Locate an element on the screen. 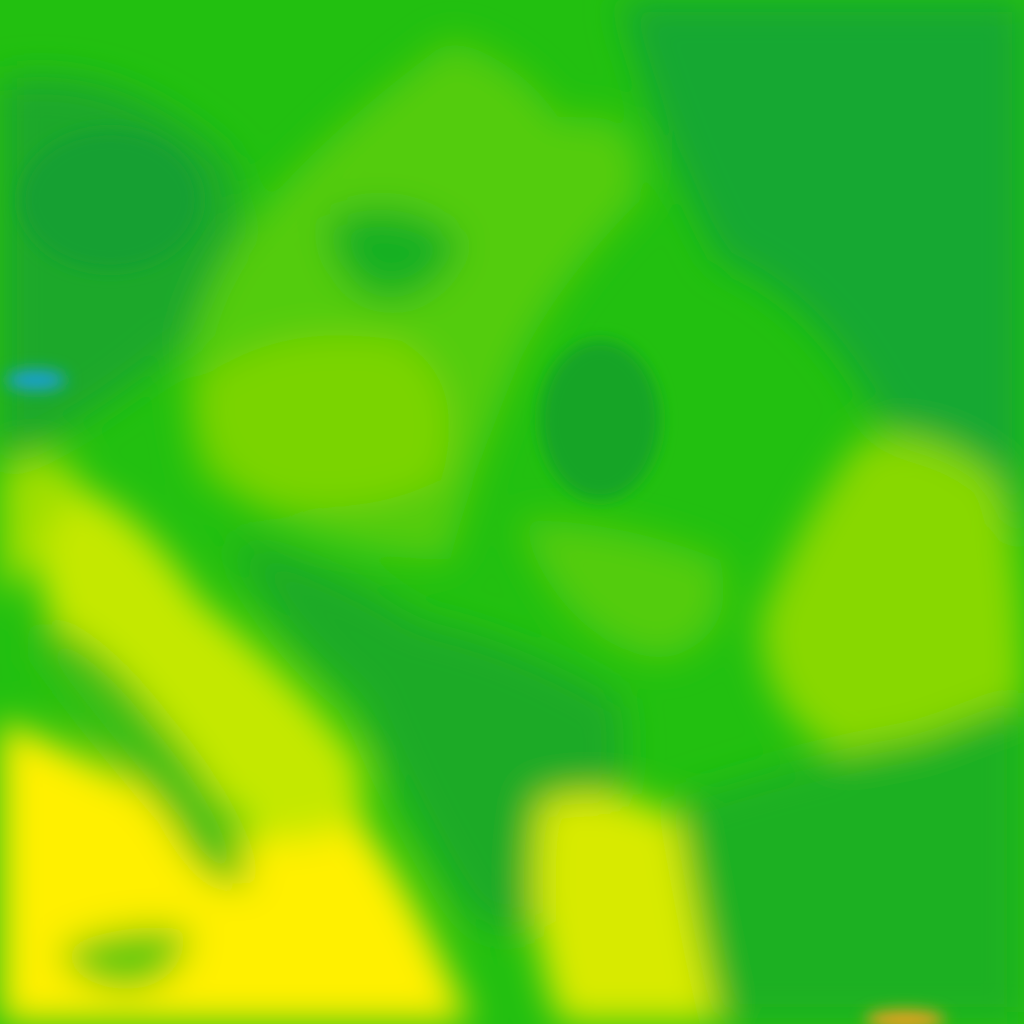 This screenshot has width=1024, height=1024. region-romania-plain is located at coordinates (622, 590).